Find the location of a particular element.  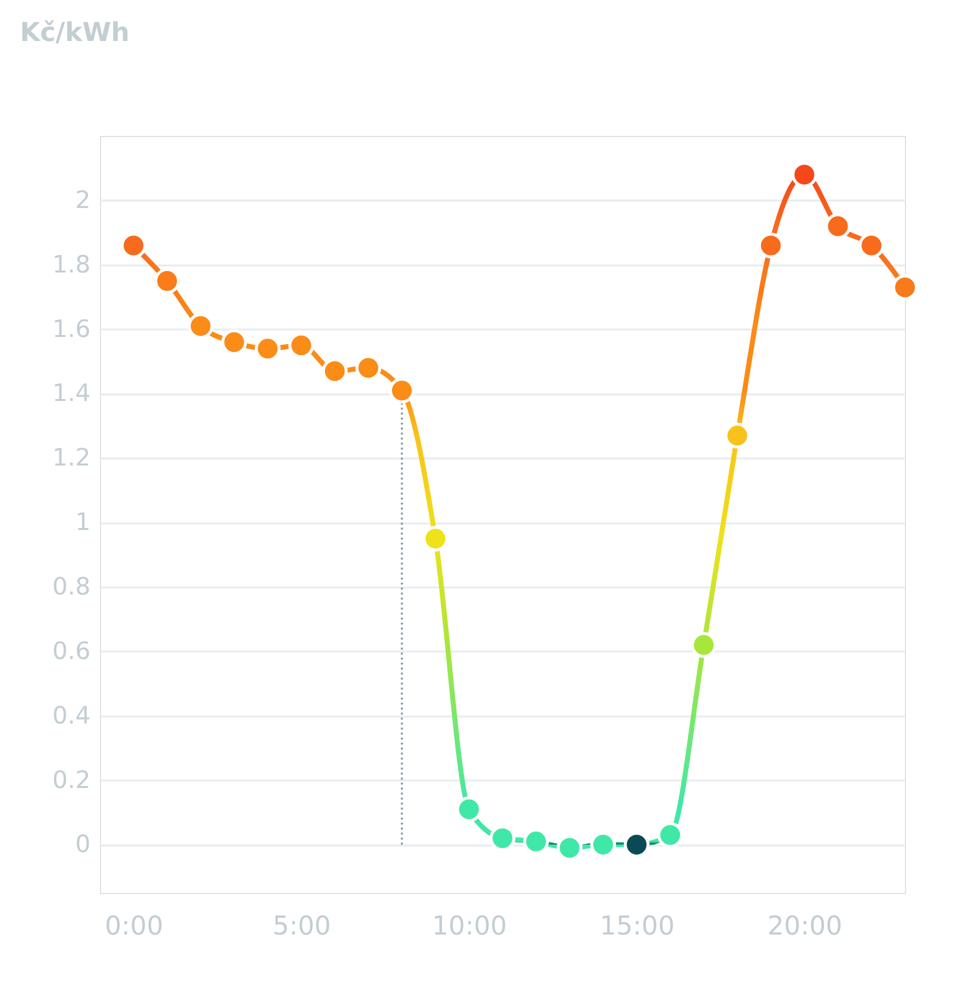

y-tick-label: 1.2 is located at coordinates (71, 458).